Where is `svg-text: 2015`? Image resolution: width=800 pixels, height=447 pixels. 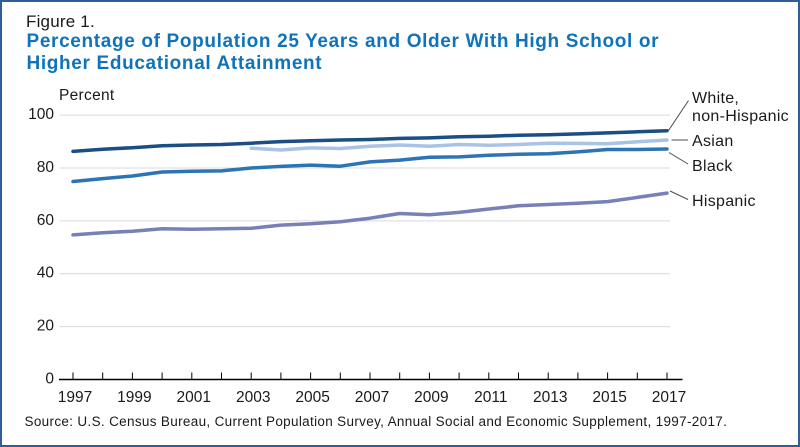
svg-text: 2015 is located at coordinates (609, 397).